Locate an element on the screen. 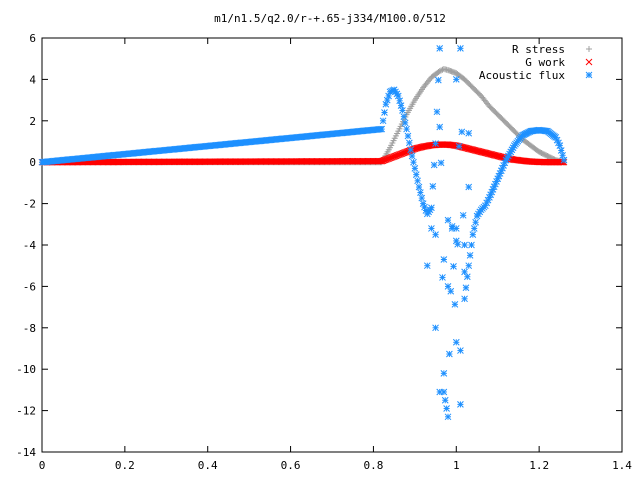 This screenshot has height=480, width=640. legend-label: G work is located at coordinates (545, 62).